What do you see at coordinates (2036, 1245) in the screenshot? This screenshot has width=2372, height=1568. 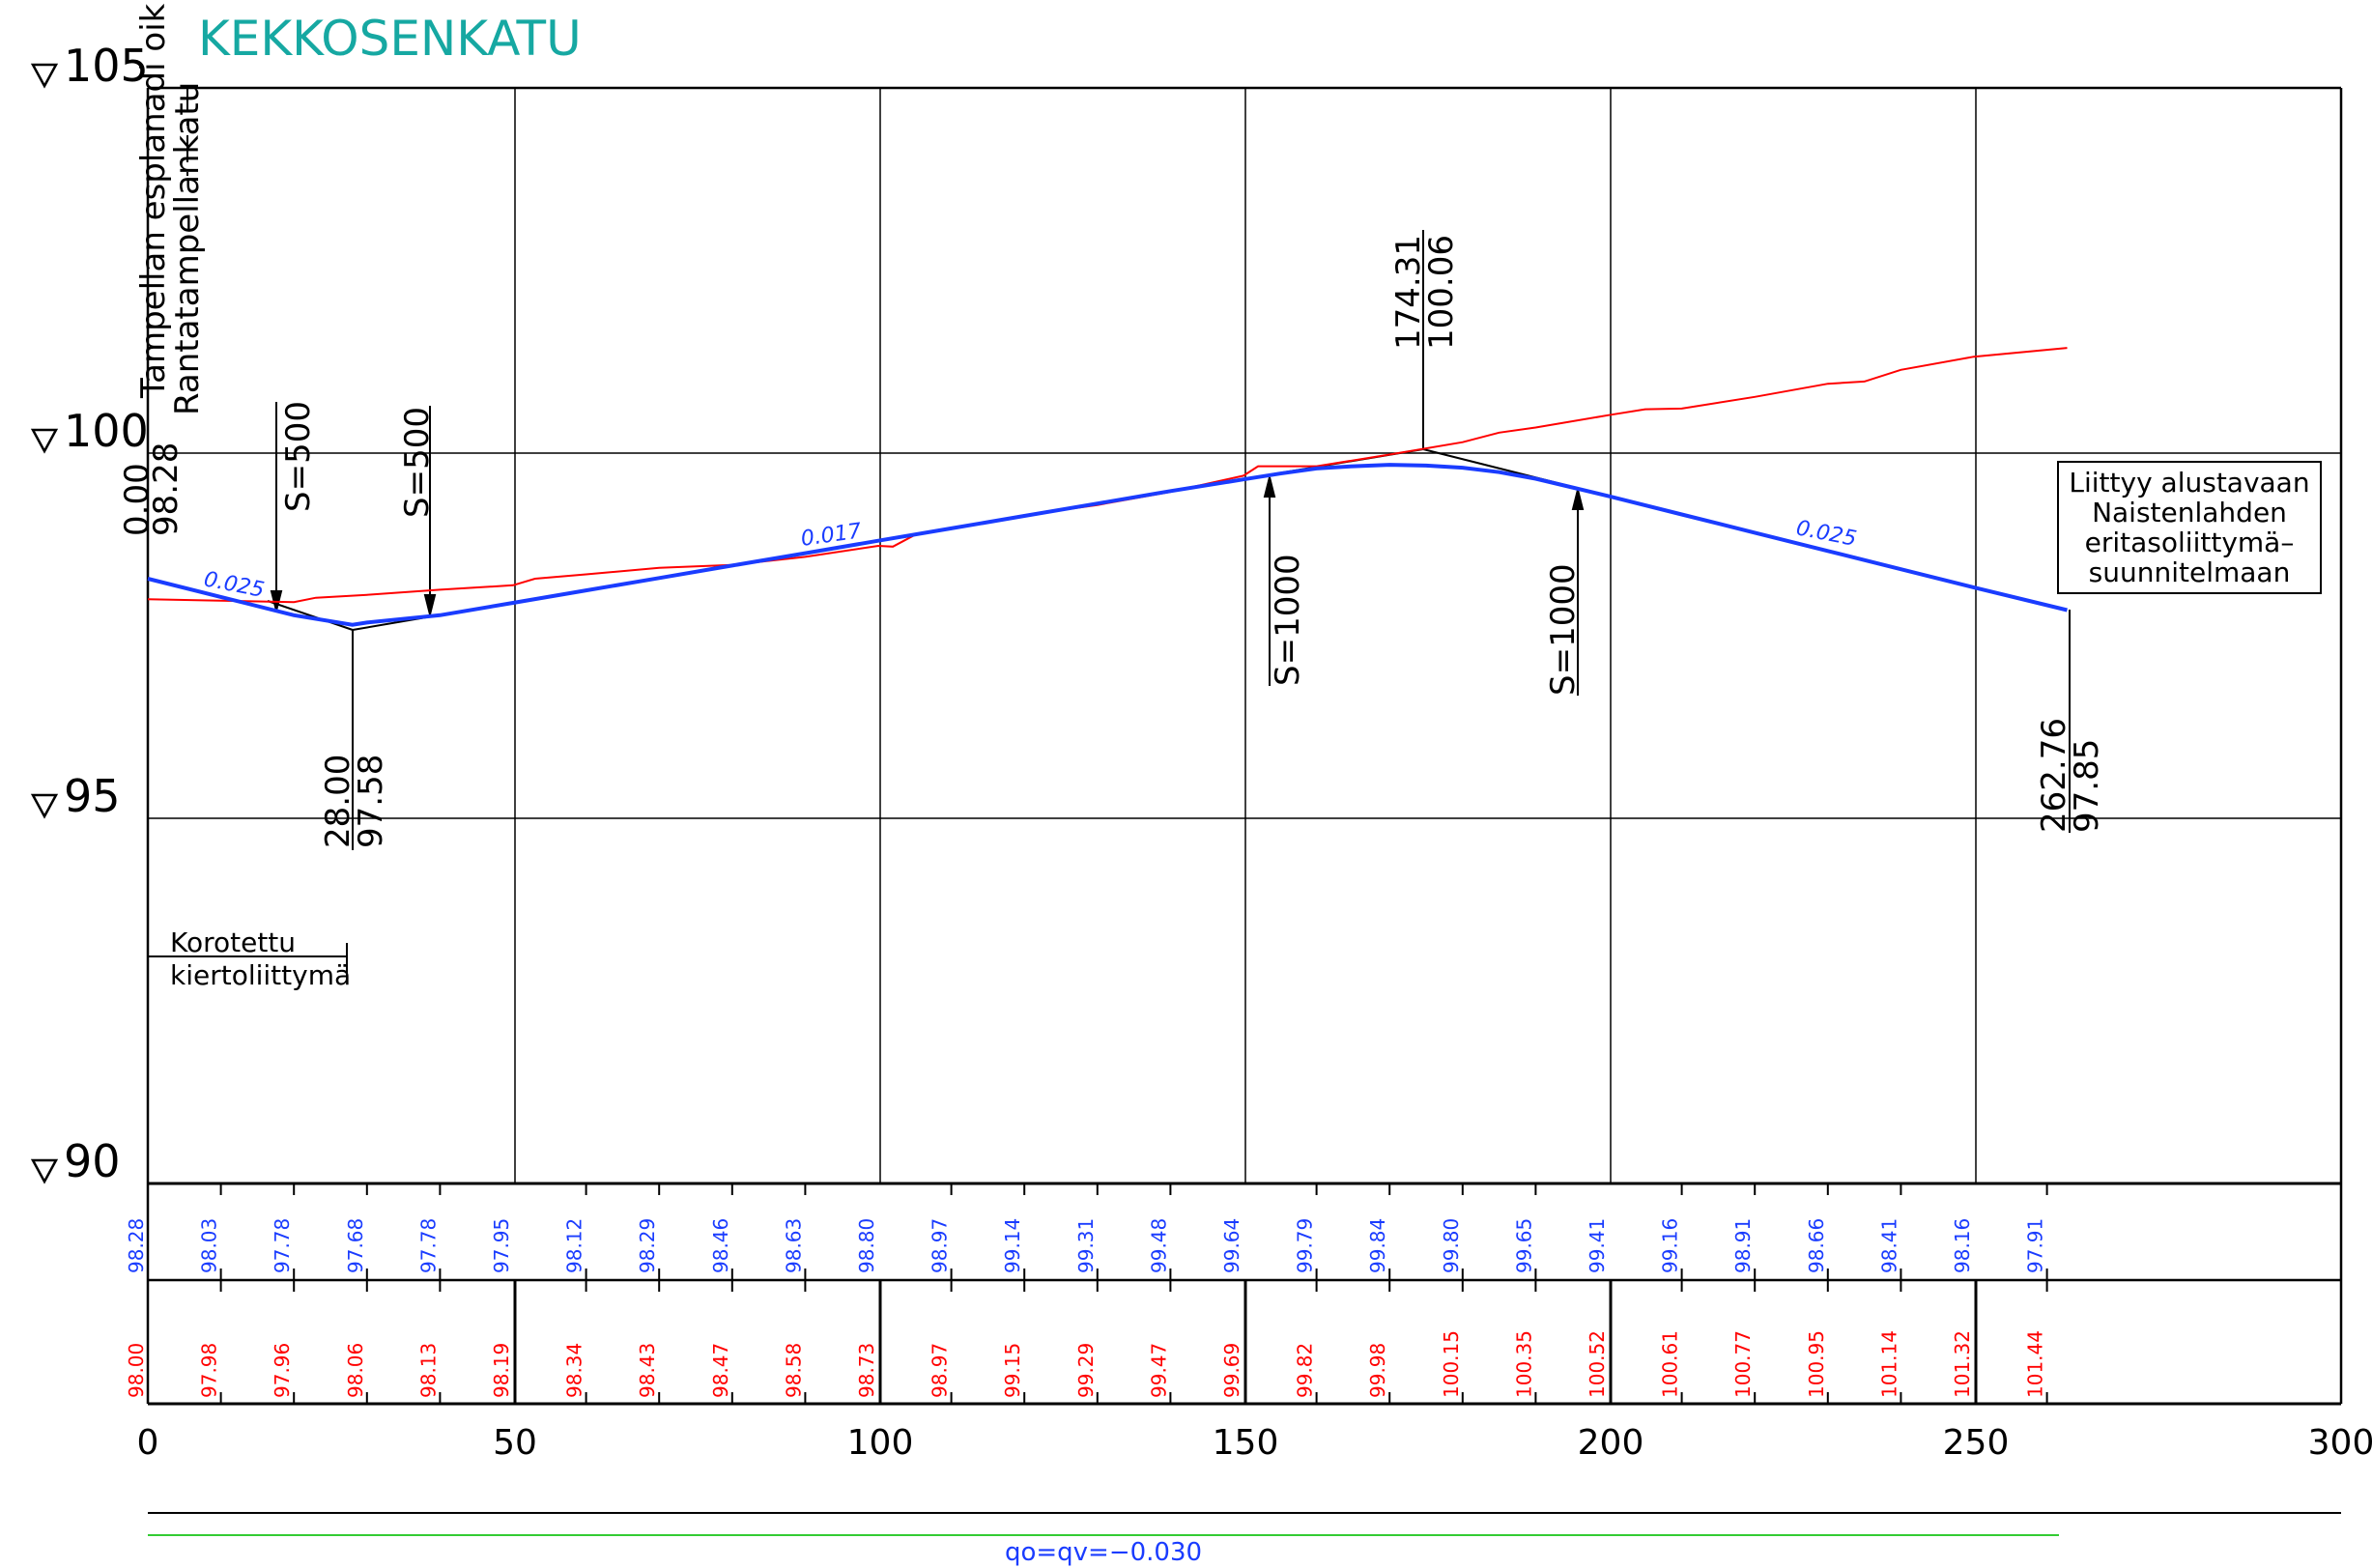 I see `design-height-value: 97.91` at bounding box center [2036, 1245].